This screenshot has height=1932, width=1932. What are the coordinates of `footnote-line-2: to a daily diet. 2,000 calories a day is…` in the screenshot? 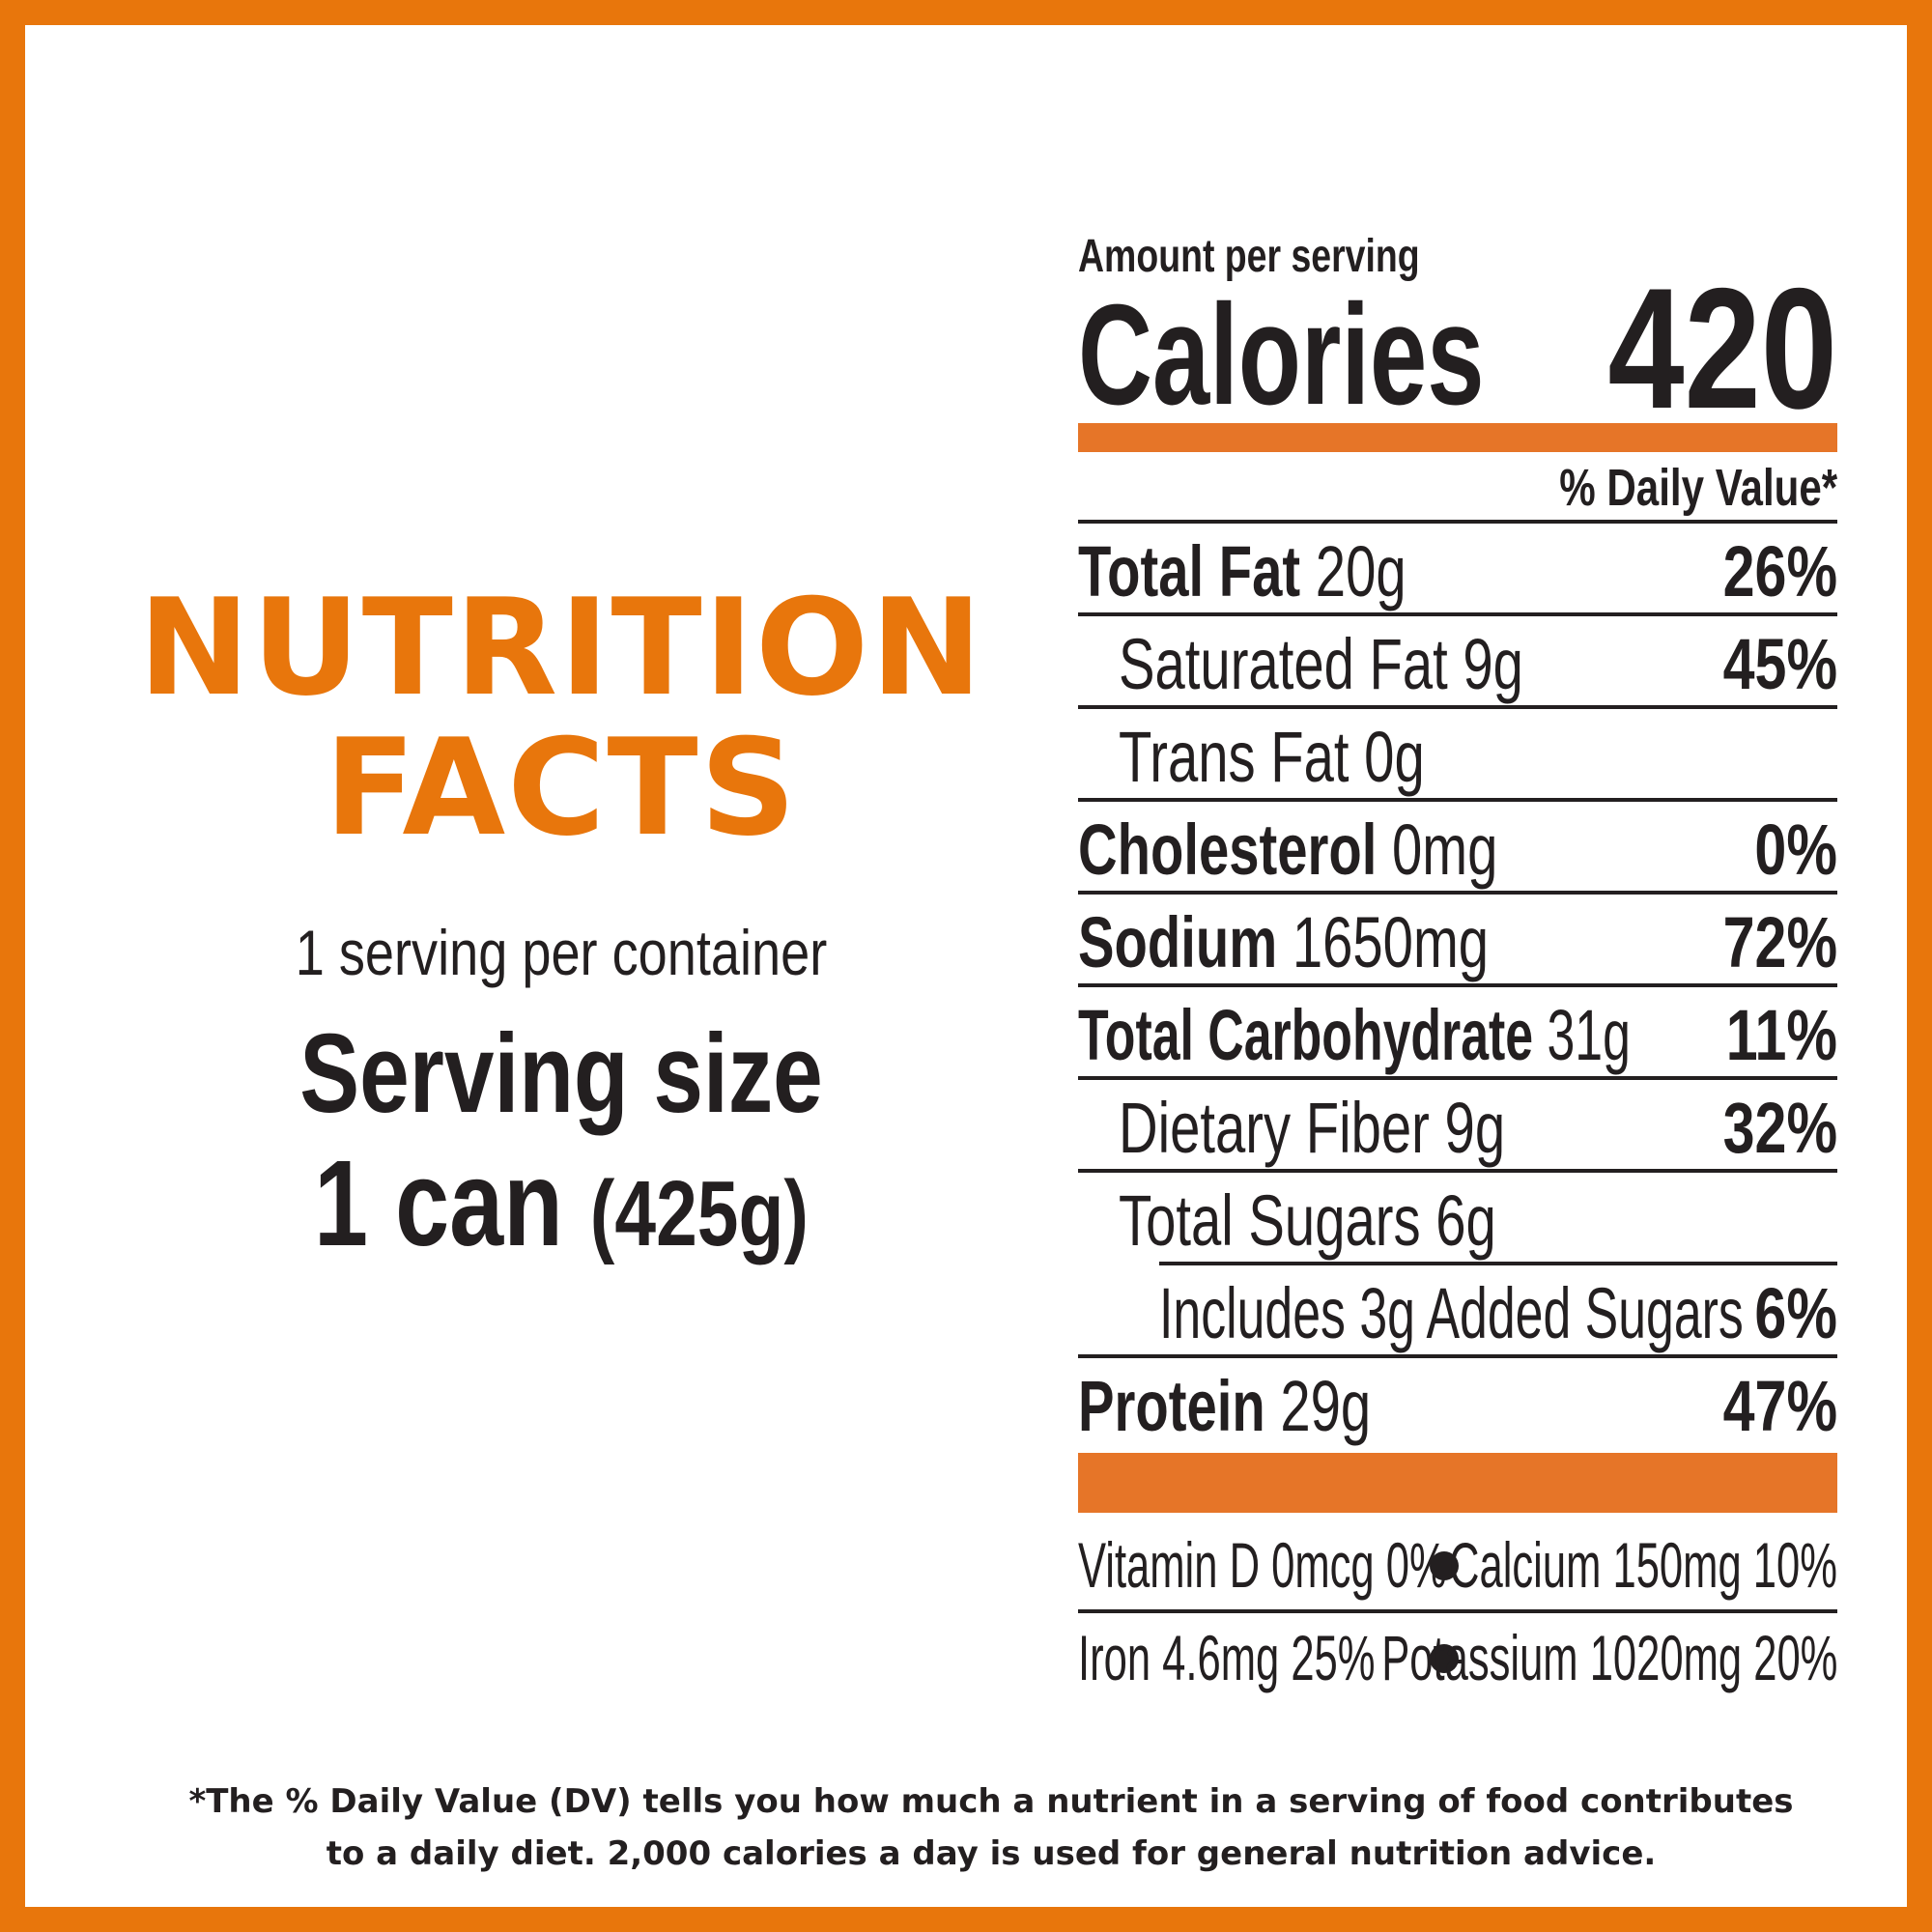 It's located at (992, 1853).